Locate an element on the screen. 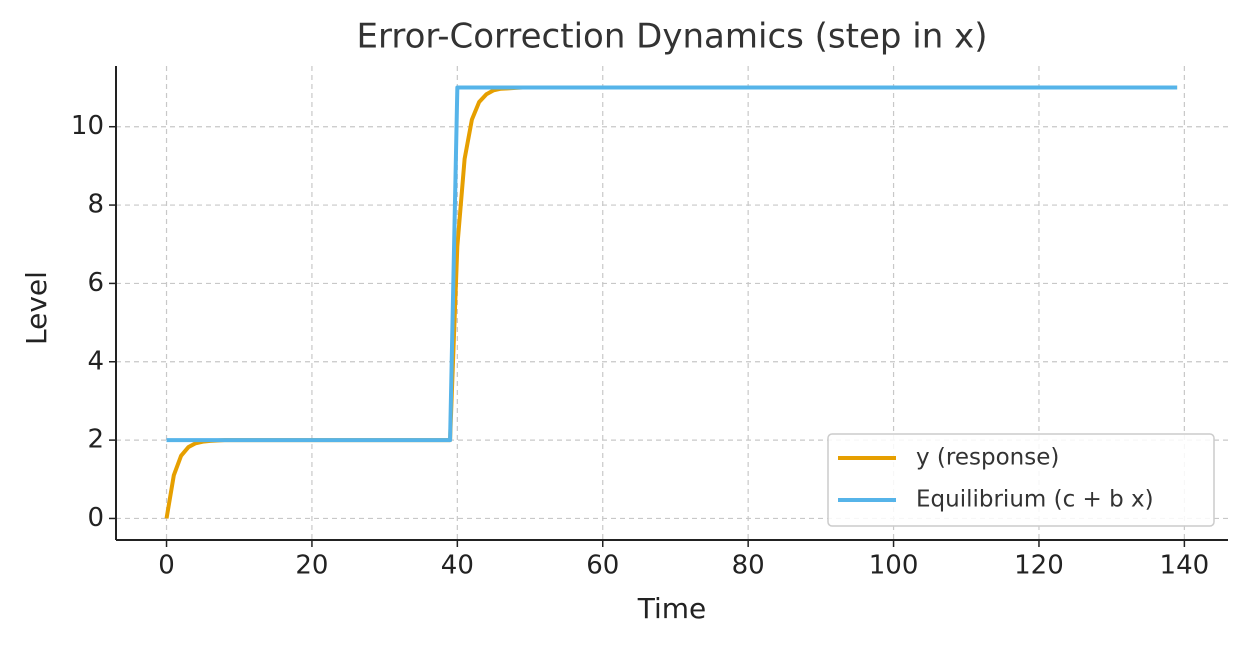  legend-label: Equilibrium (c + b x) is located at coordinates (1035, 500).